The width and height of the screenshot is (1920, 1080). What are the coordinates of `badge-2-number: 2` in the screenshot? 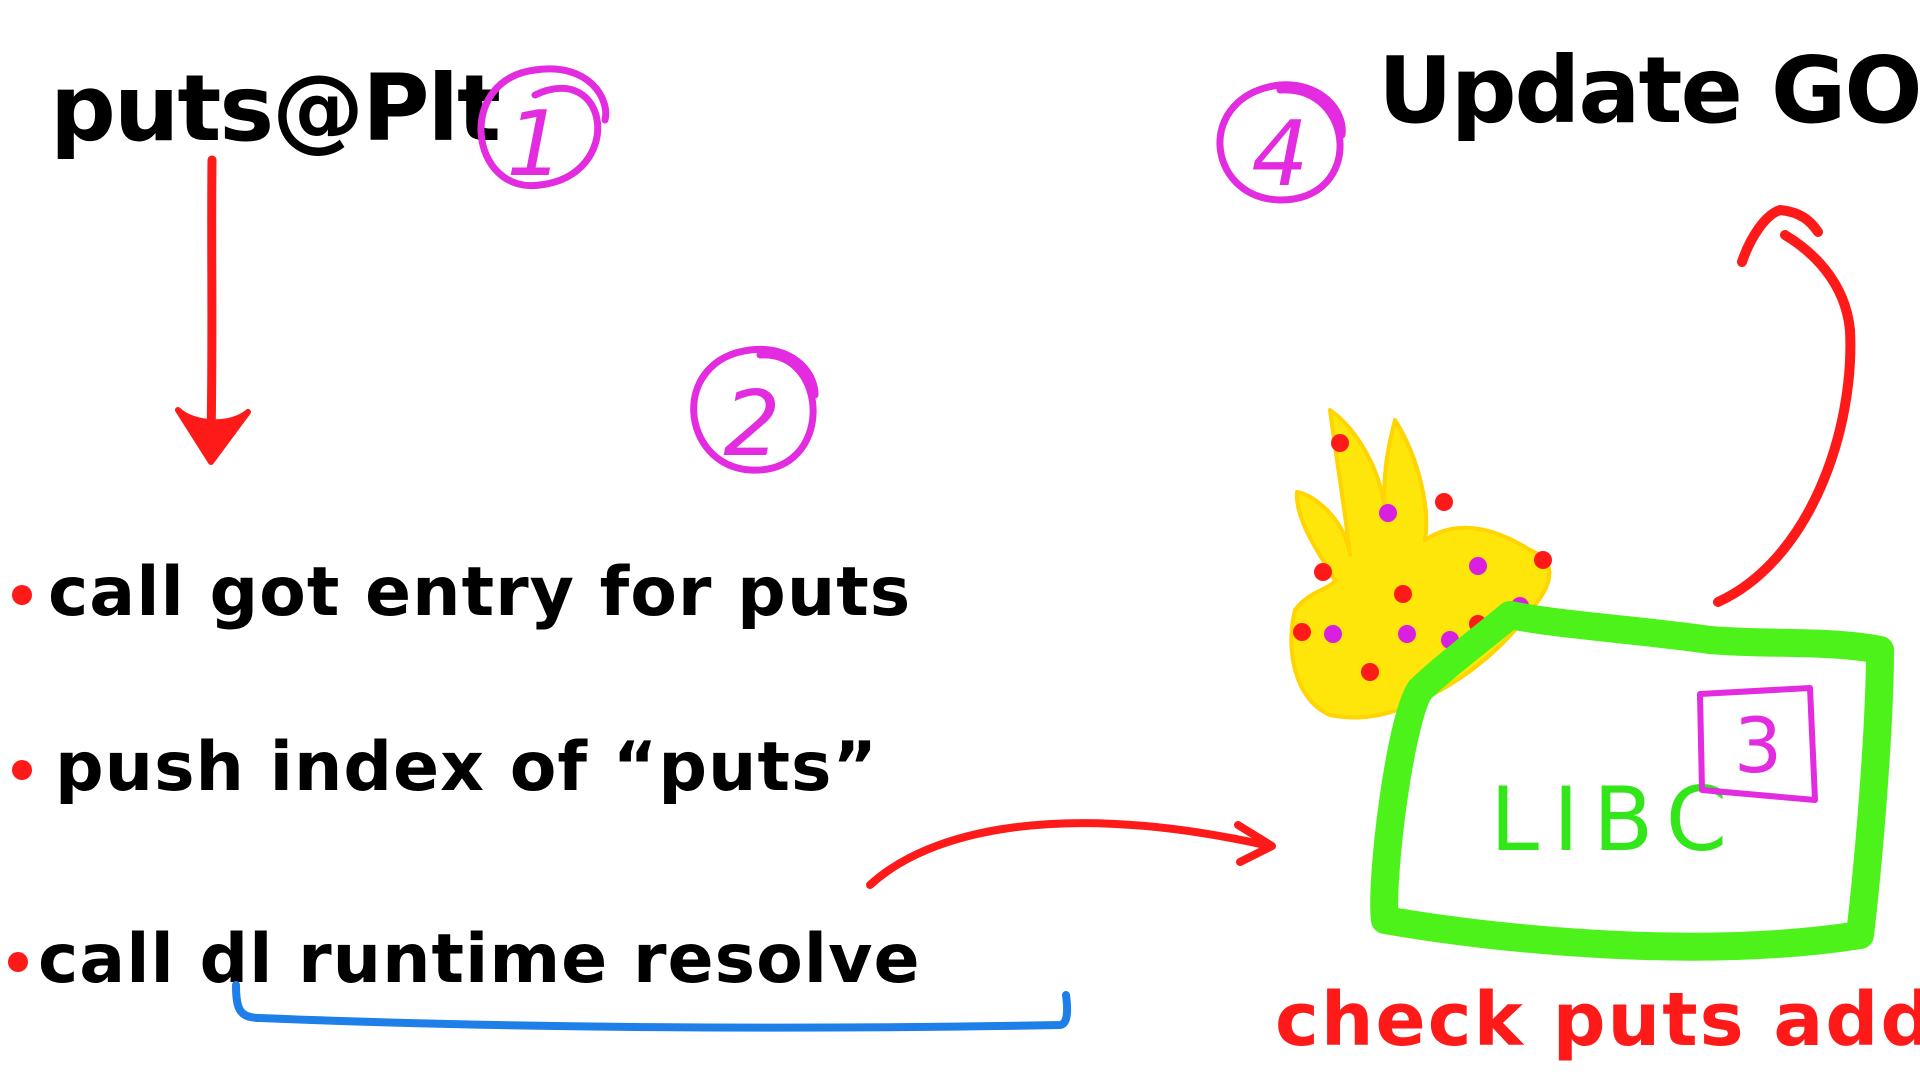 It's located at (751, 424).